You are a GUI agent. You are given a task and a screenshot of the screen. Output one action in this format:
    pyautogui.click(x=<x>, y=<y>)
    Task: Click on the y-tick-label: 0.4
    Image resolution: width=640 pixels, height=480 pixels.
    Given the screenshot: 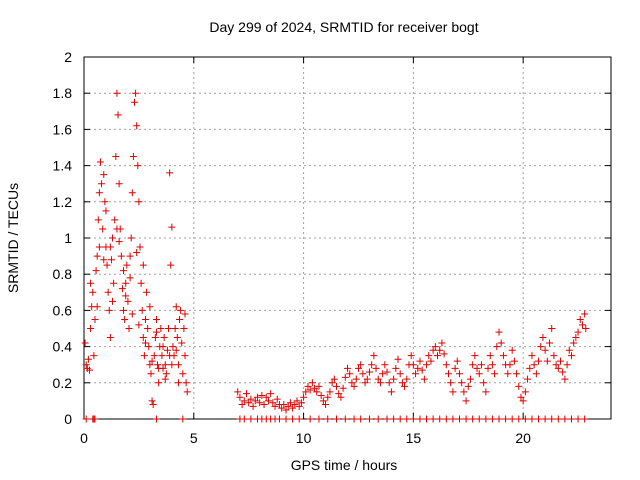 What is the action you would take?
    pyautogui.click(x=63, y=347)
    